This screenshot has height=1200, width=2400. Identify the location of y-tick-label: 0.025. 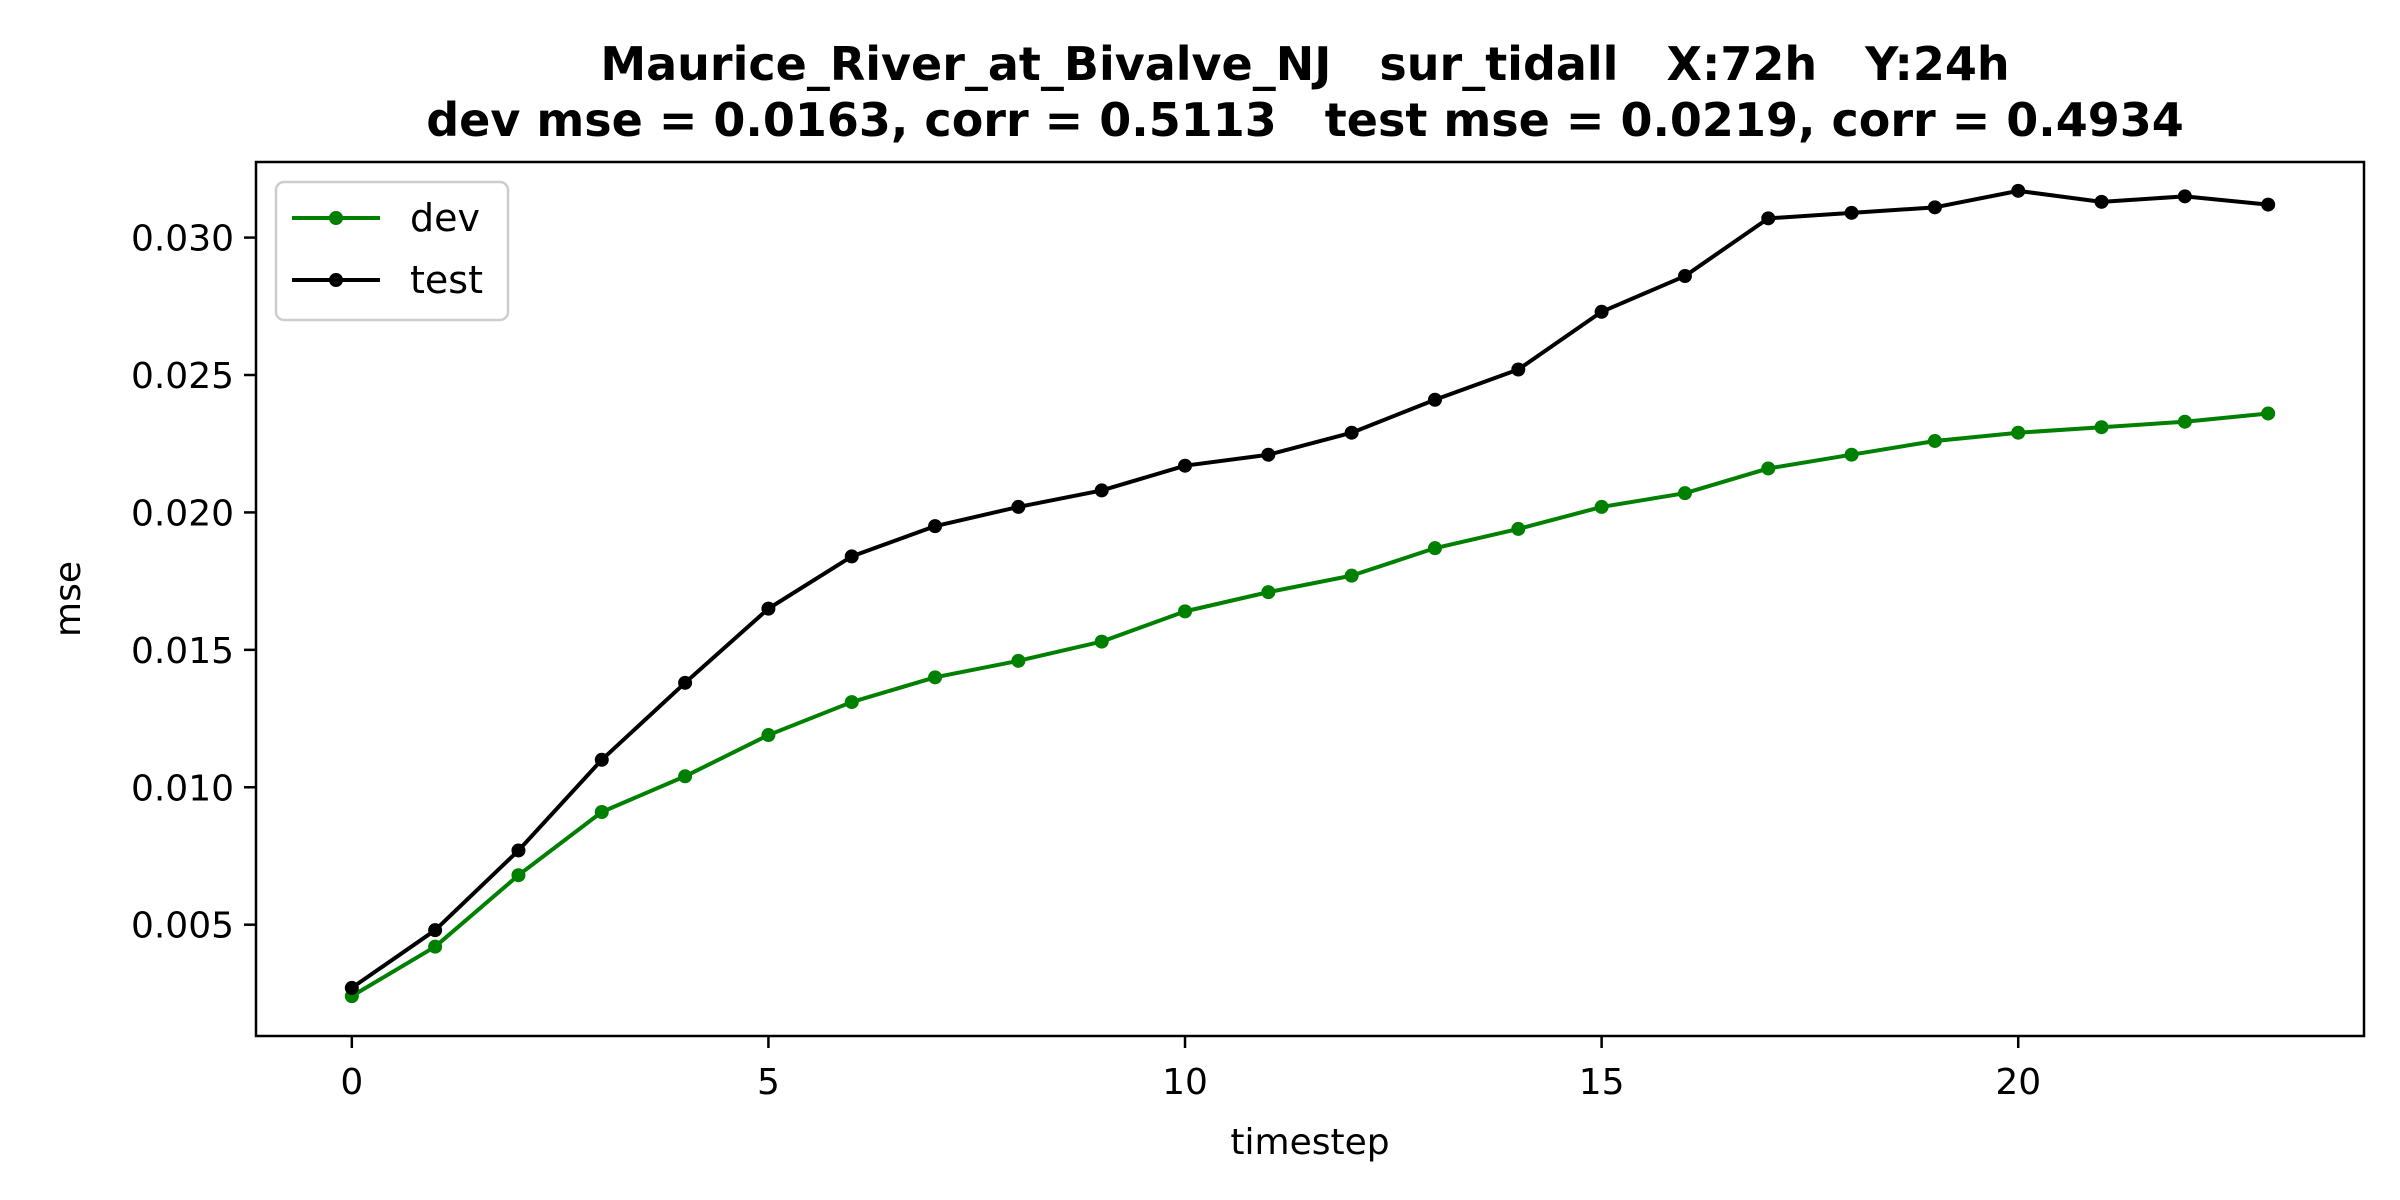
(182, 376).